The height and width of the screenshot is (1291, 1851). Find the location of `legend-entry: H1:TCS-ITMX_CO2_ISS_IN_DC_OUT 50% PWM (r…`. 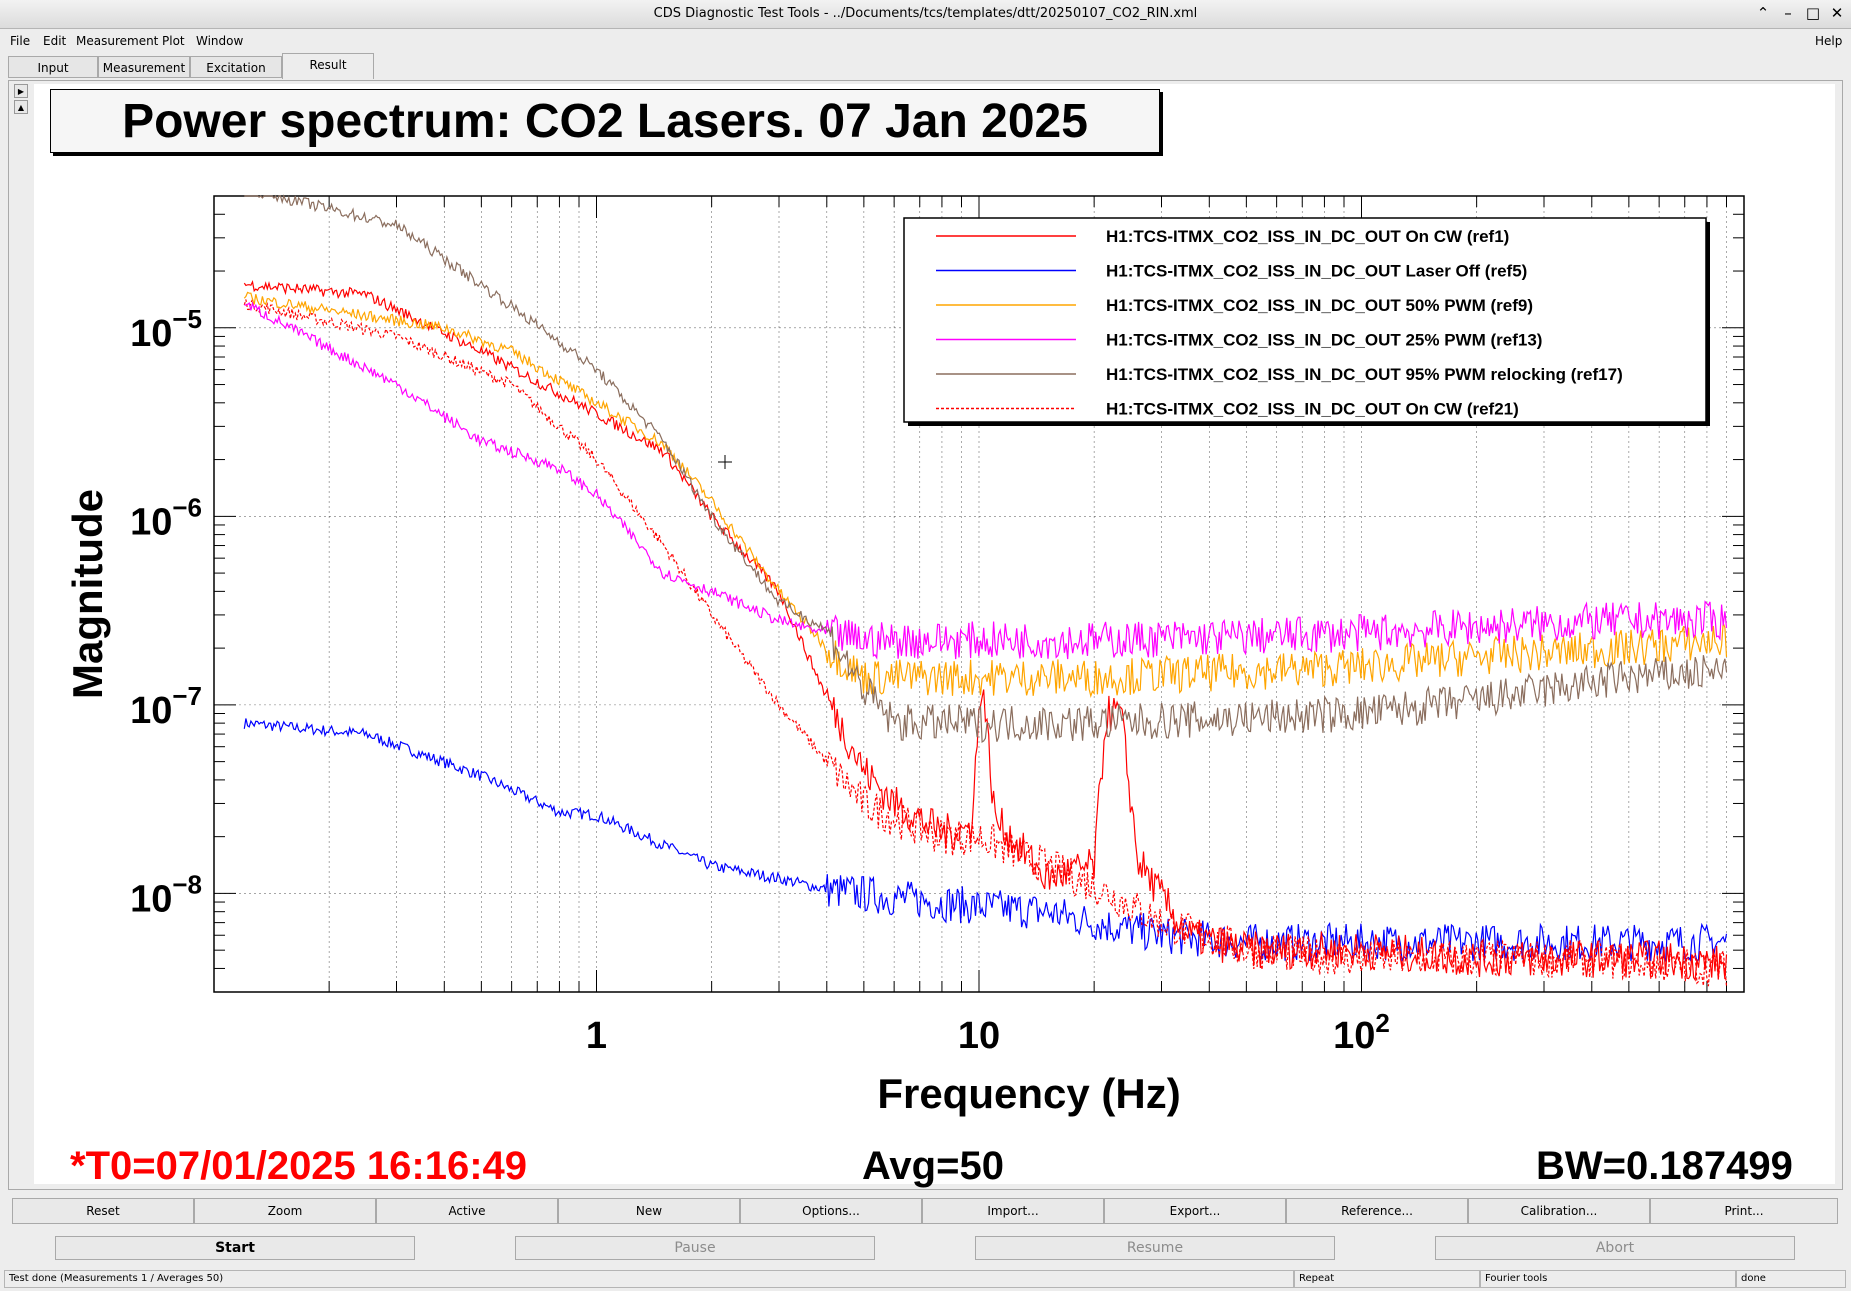

legend-entry: H1:TCS-ITMX_CO2_ISS_IN_DC_OUT 50% PWM (r… is located at coordinates (1319, 305).